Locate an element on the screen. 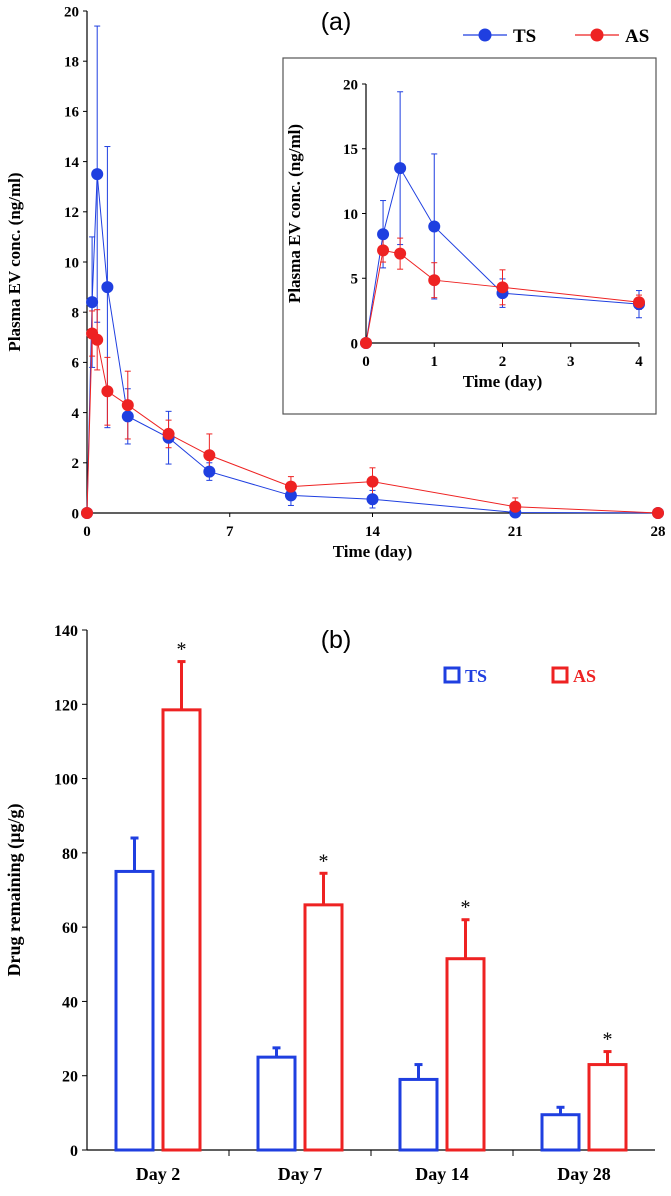 The width and height of the screenshot is (671, 1196). category-label: Day 28 is located at coordinates (584, 1174).